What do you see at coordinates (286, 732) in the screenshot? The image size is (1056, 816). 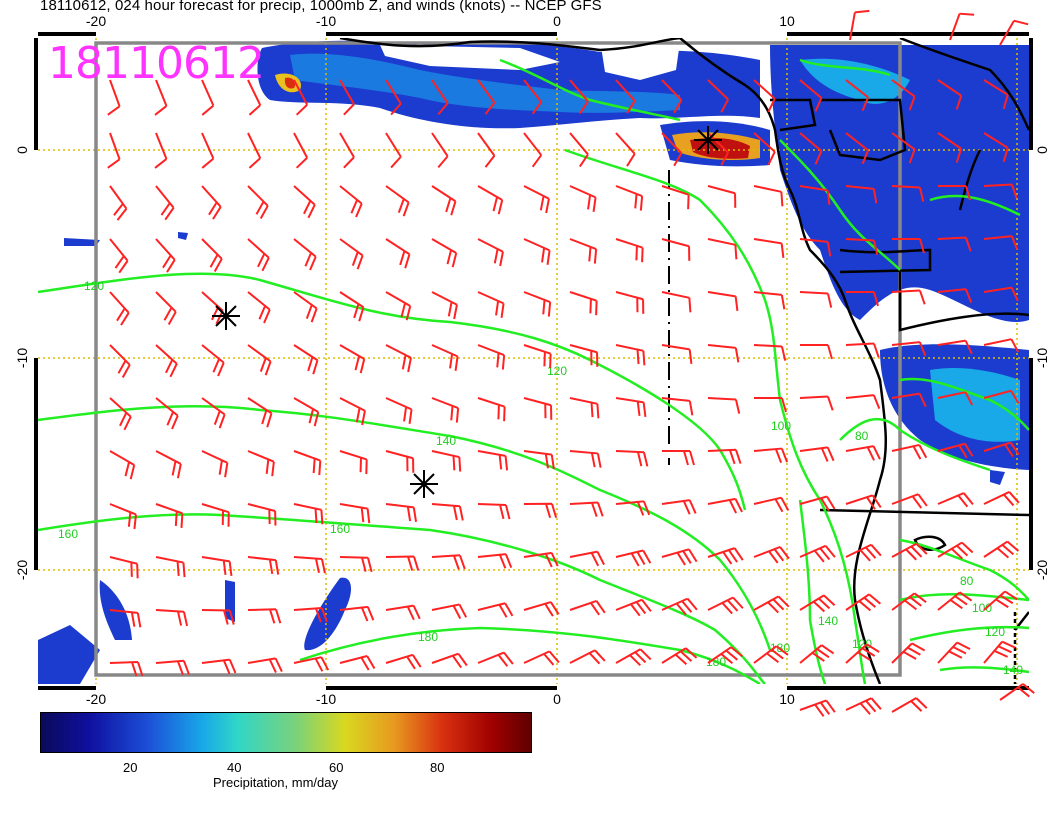 I see `precip-colorbar` at bounding box center [286, 732].